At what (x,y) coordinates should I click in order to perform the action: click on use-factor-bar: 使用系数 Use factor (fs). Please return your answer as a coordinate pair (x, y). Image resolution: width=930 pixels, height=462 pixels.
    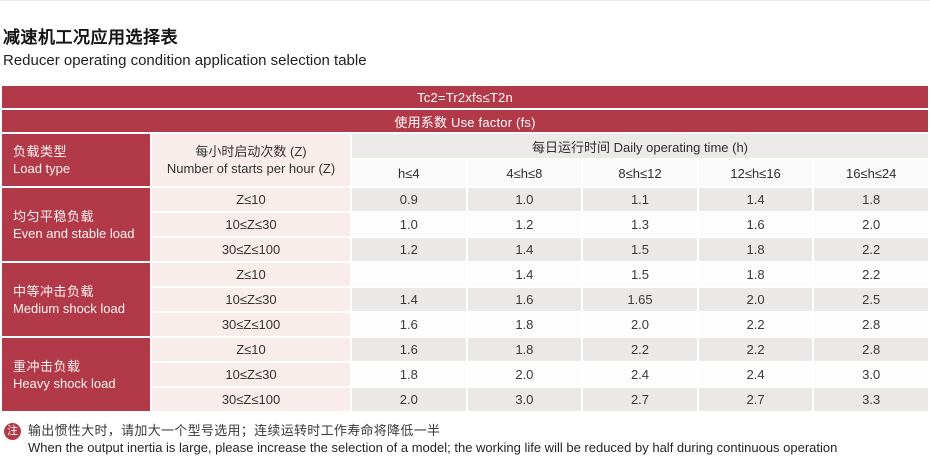
    Looking at the image, I should click on (465, 121).